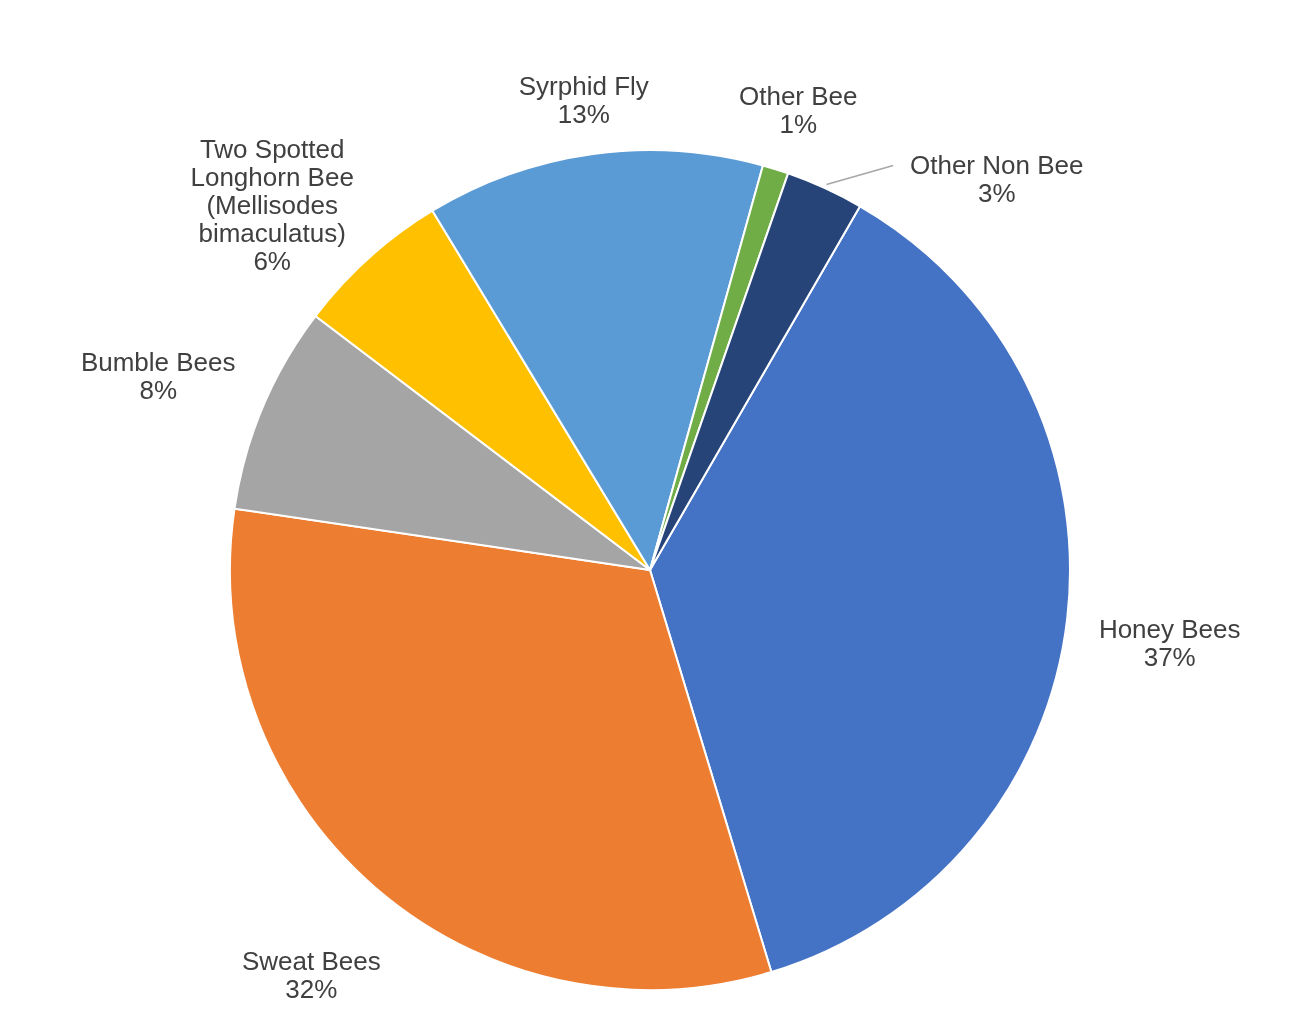  Describe the element at coordinates (311, 989) in the screenshot. I see `data-label: 32%` at that location.